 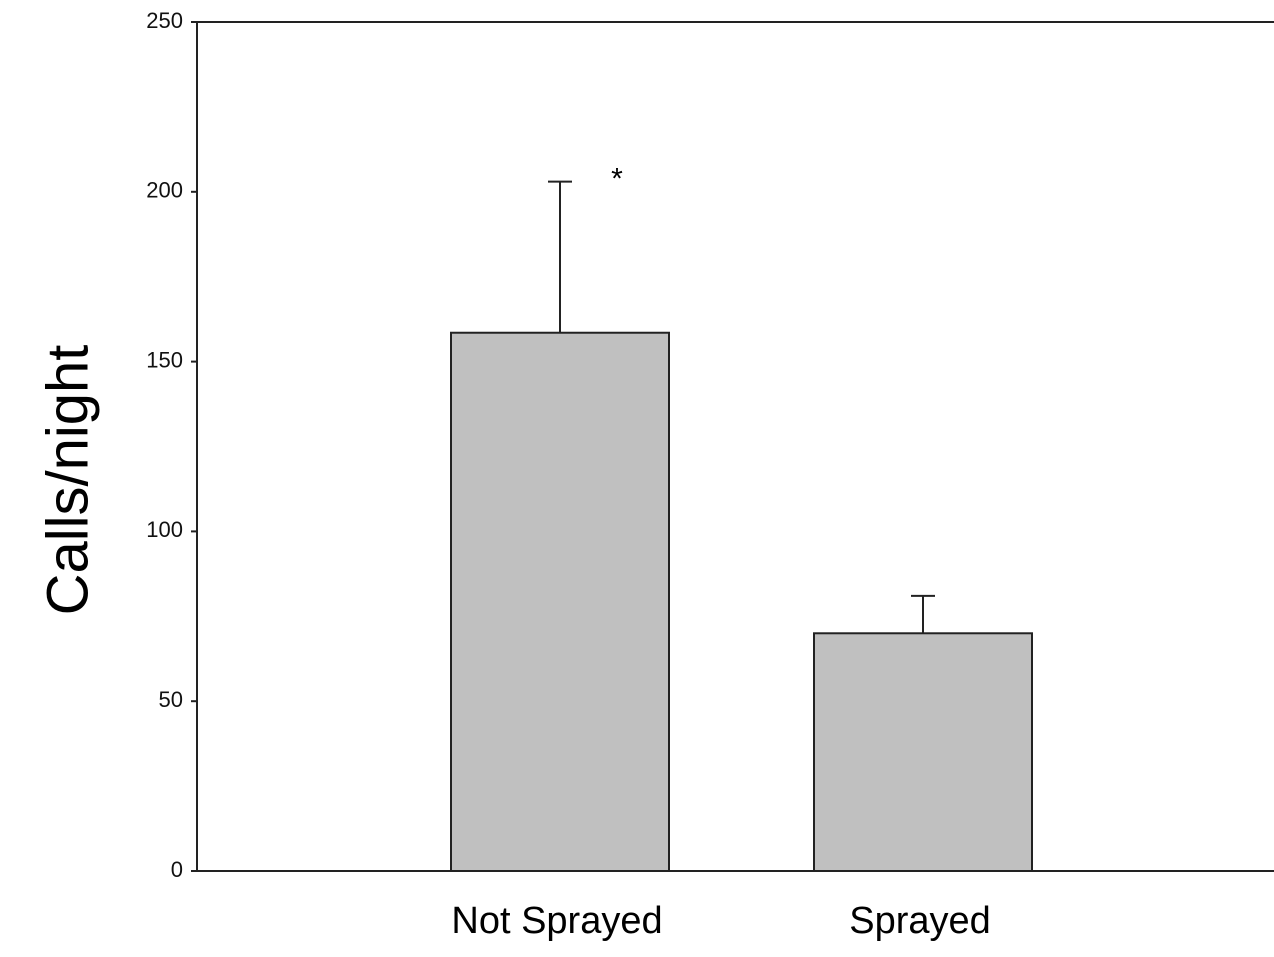 I want to click on y-tick-label: 0, so click(x=177, y=869).